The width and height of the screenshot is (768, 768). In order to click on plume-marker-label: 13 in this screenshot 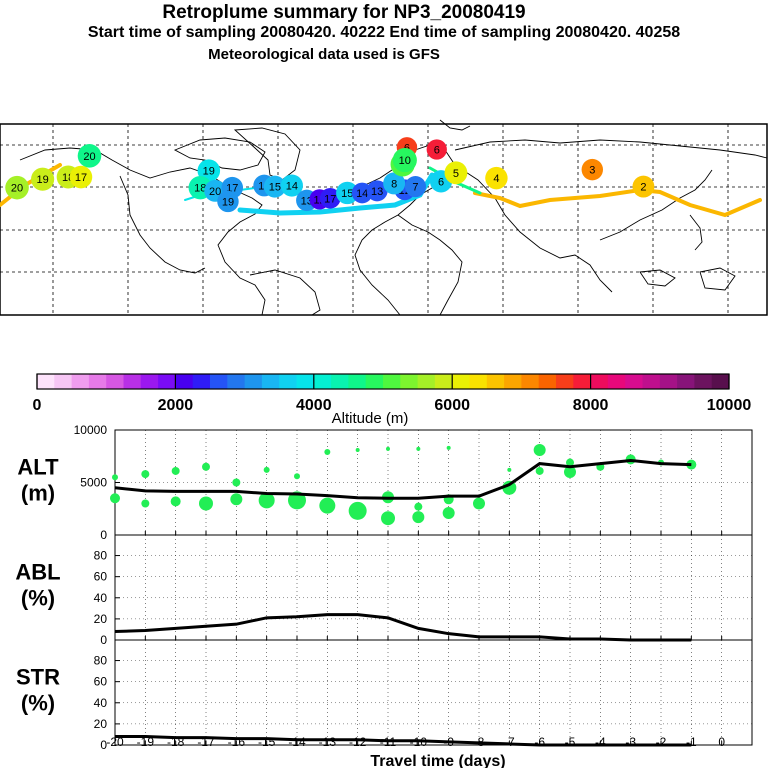, I will do `click(377, 192)`.